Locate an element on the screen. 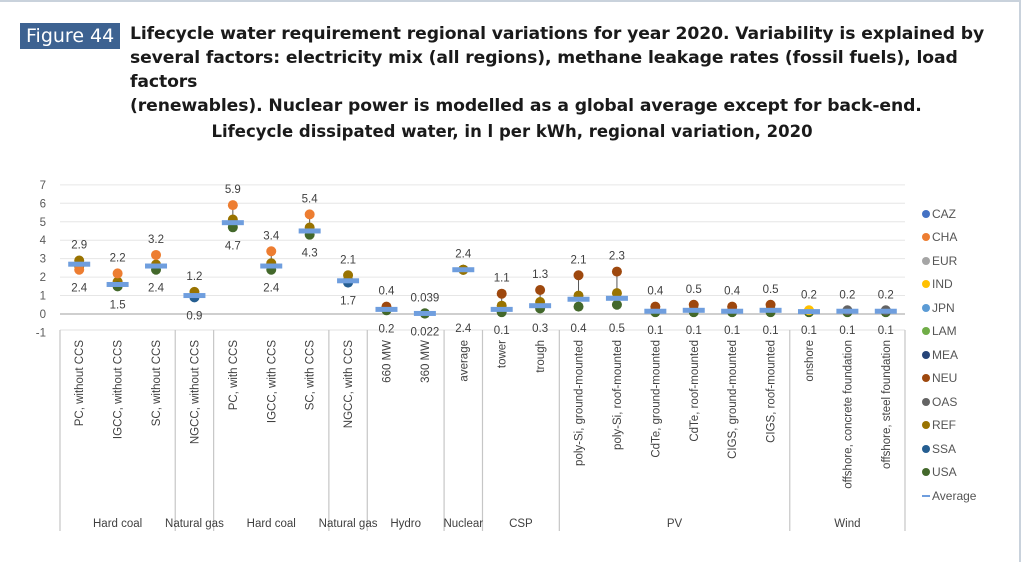 The height and width of the screenshot is (564, 1024). legend-item-ref: REF is located at coordinates (949, 426).